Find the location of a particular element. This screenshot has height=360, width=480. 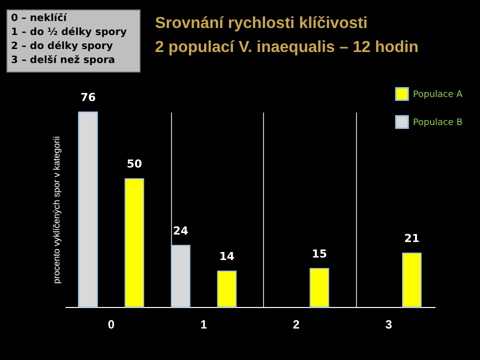

text: 0 – neklíčí is located at coordinates (39, 18).